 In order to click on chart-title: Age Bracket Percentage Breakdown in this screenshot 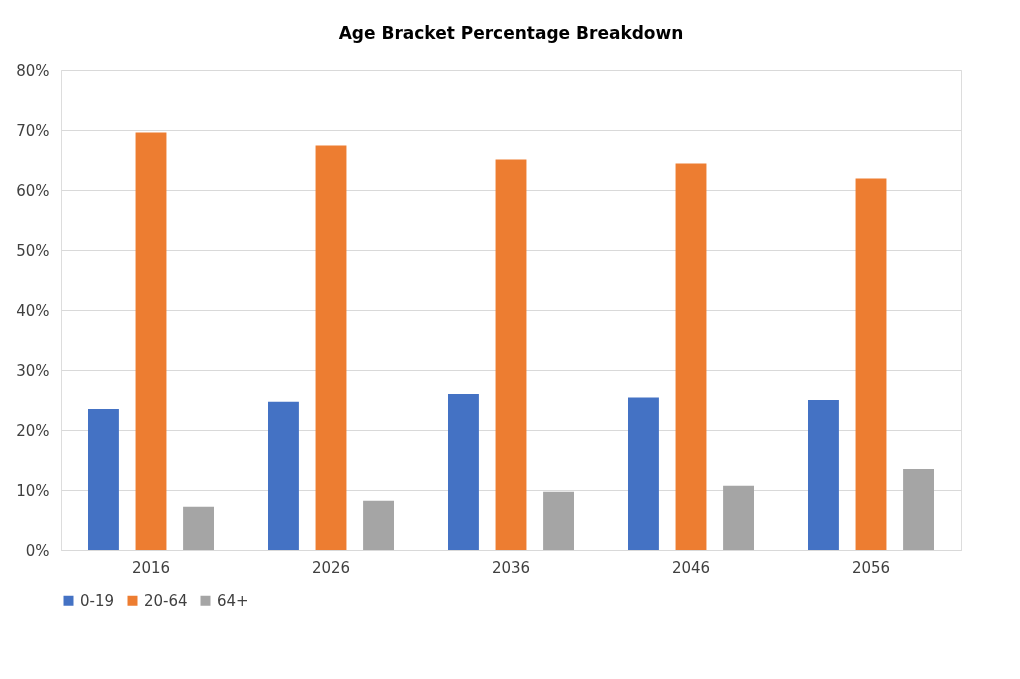, I will do `click(511, 33)`.